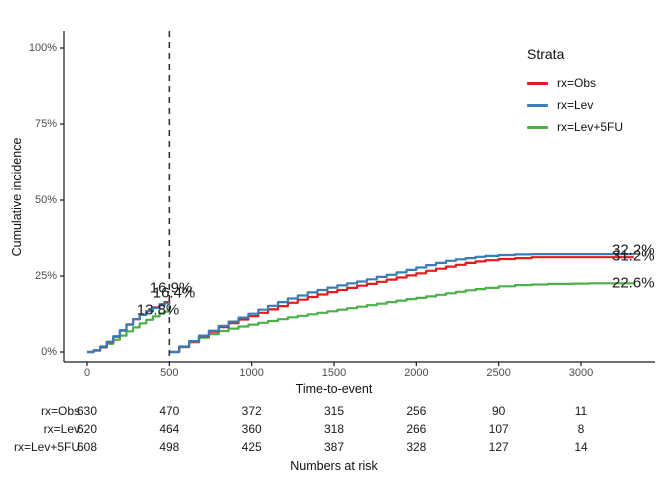 The image size is (672, 480). Describe the element at coordinates (416, 411) in the screenshot. I see `risk-count: 256` at that location.